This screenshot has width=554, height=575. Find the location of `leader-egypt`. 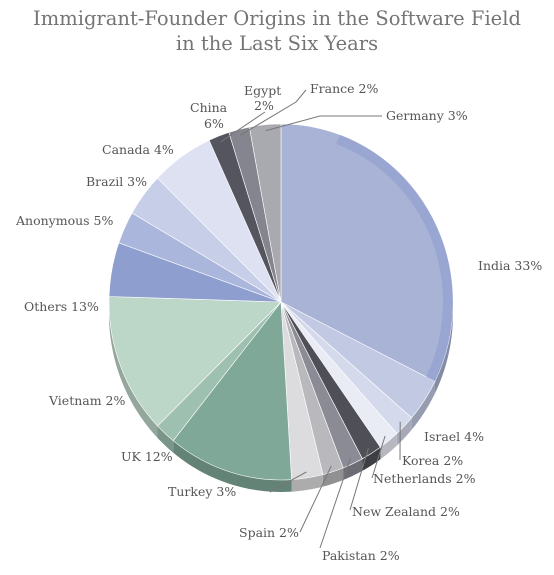

leader-egypt is located at coordinates (243, 127).